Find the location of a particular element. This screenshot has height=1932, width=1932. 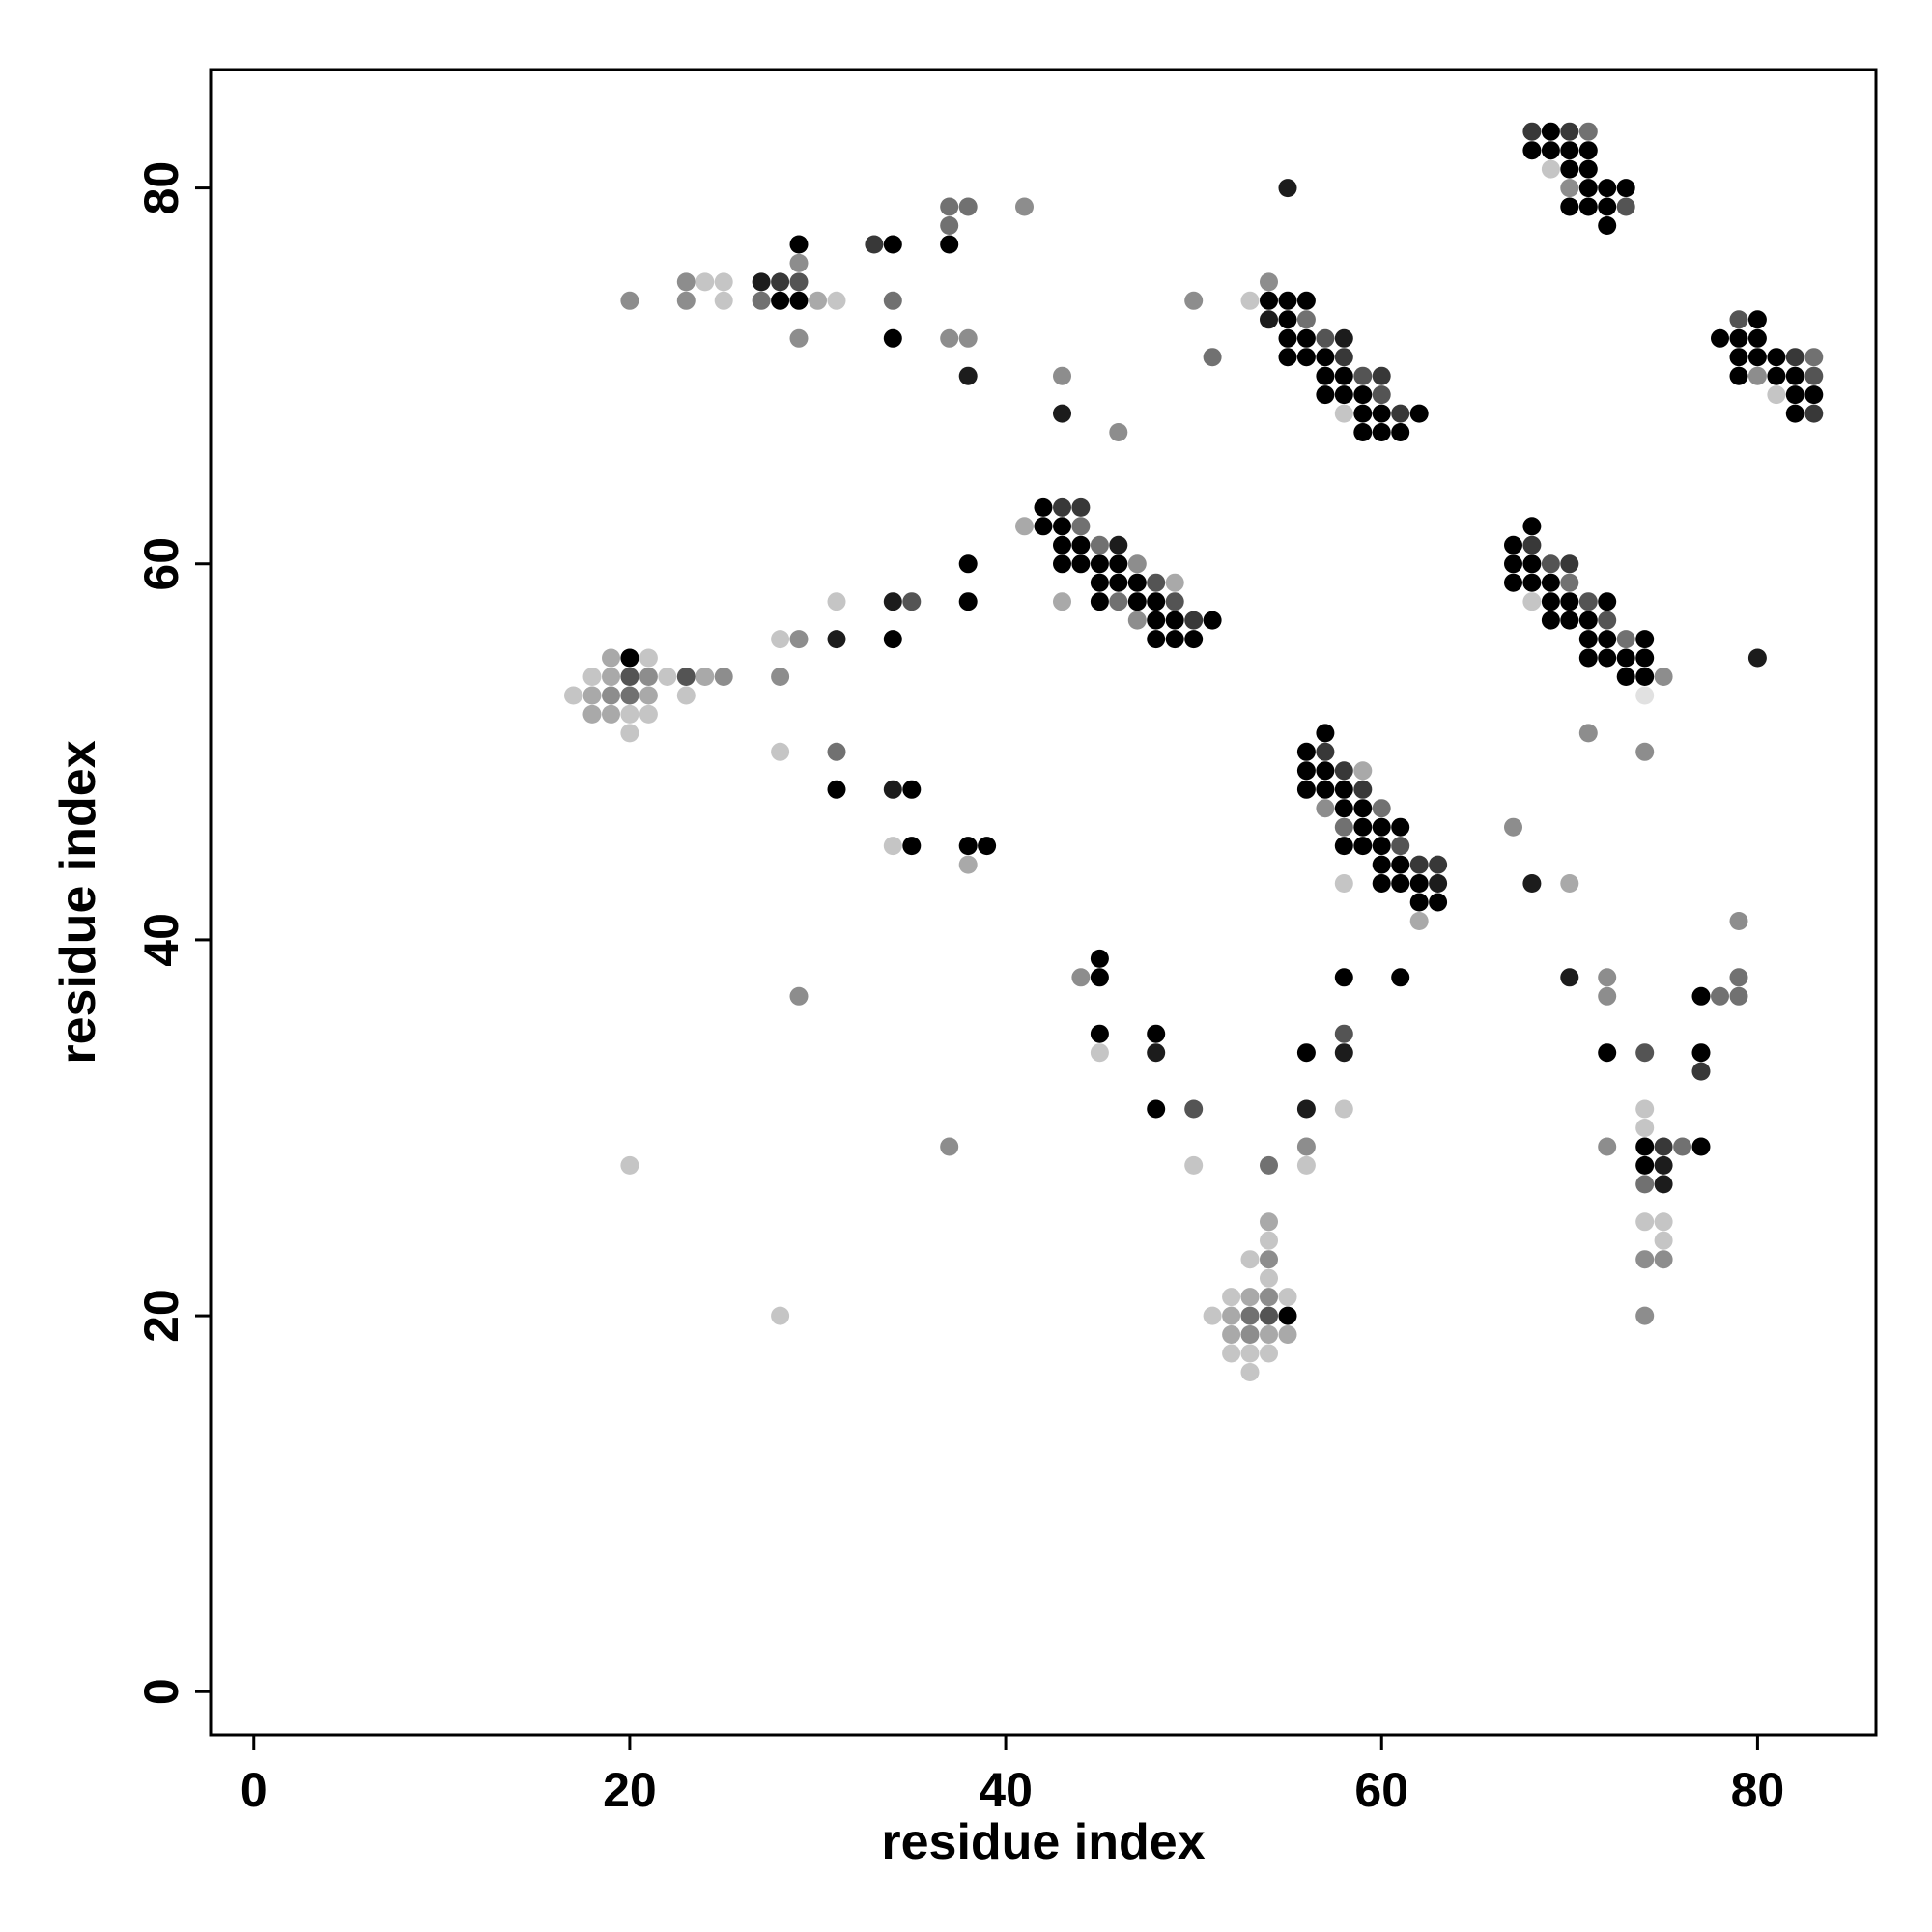

y-tick-label: 0 is located at coordinates (161, 1691).